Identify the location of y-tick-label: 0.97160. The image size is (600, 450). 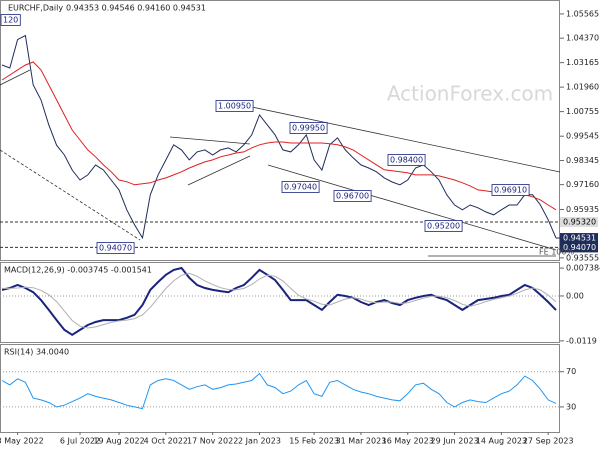
(582, 184).